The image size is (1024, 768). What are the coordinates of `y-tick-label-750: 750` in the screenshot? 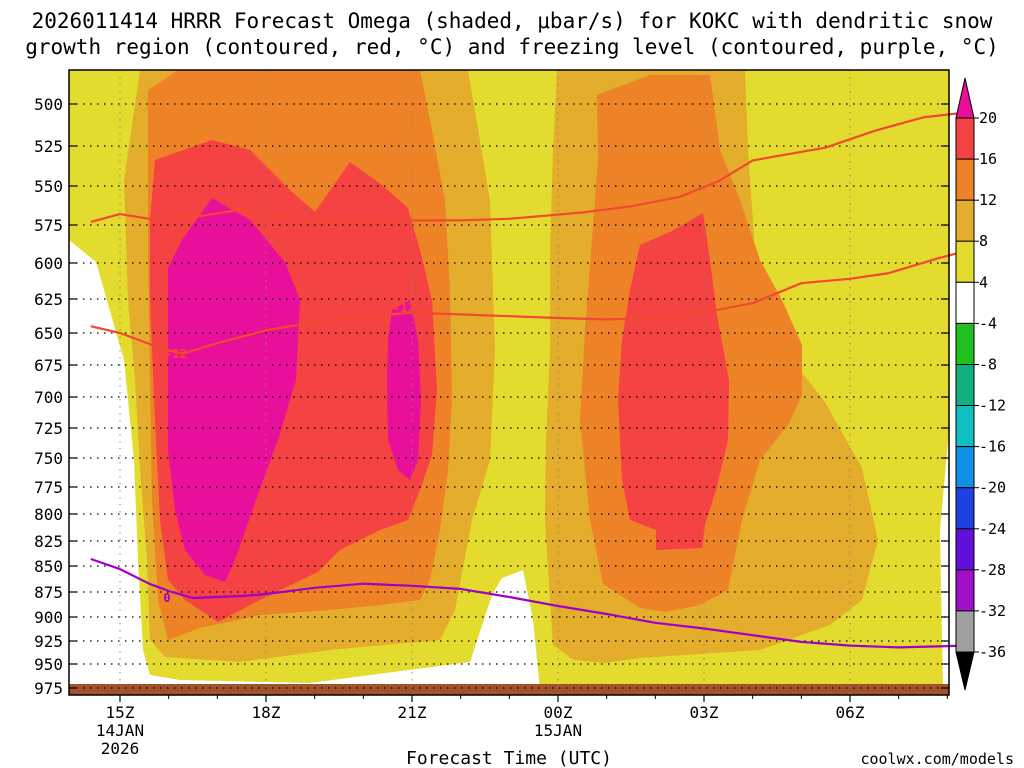 It's located at (48, 458).